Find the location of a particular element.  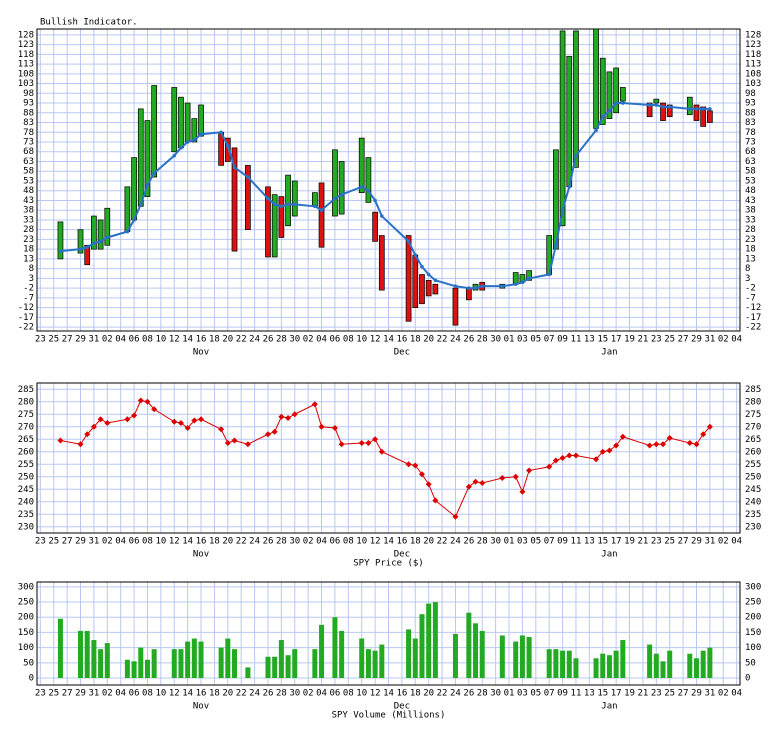

x-tick-label: 27 is located at coordinates (67, 340).